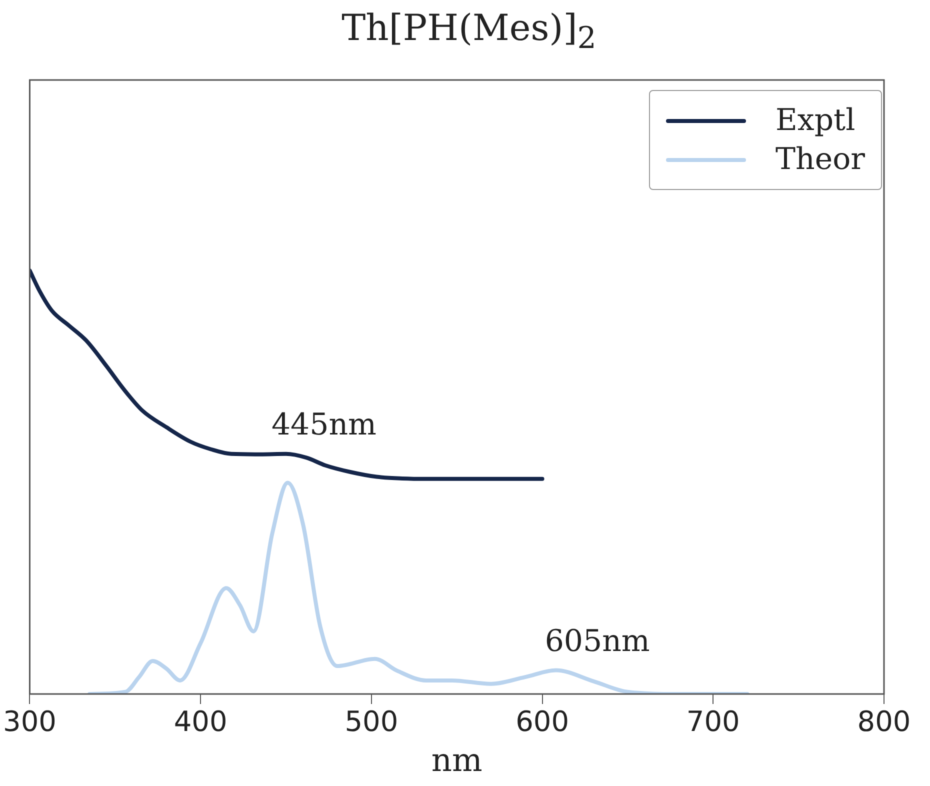 This screenshot has width=930, height=786. Describe the element at coordinates (597, 642) in the screenshot. I see `annotation: 605nm` at that location.